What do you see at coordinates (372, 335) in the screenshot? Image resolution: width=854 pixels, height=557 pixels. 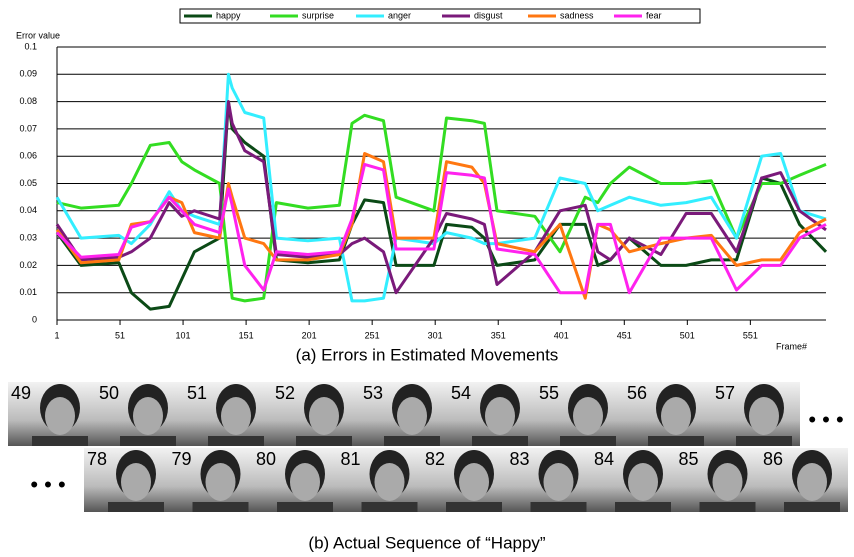 I see `x-tick-label: 251` at bounding box center [372, 335].